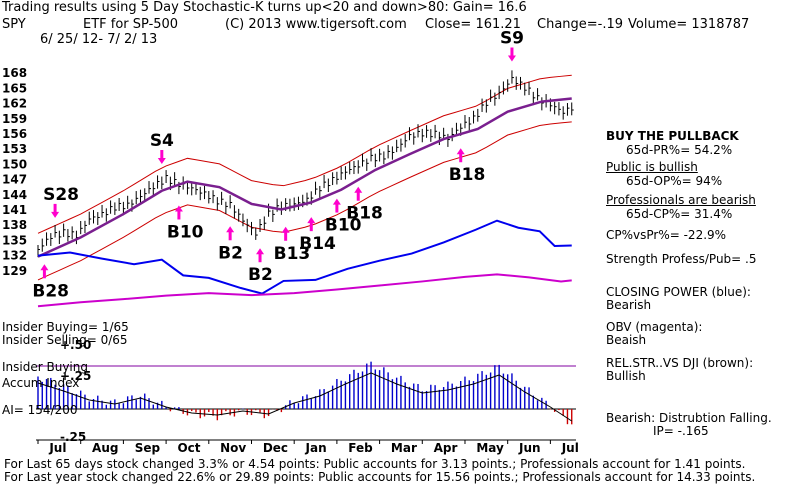 The image size is (800, 484). What do you see at coordinates (99, 39) in the screenshot?
I see `date-range: 6/ 25/ 12- 7/ 2/ 13` at bounding box center [99, 39].